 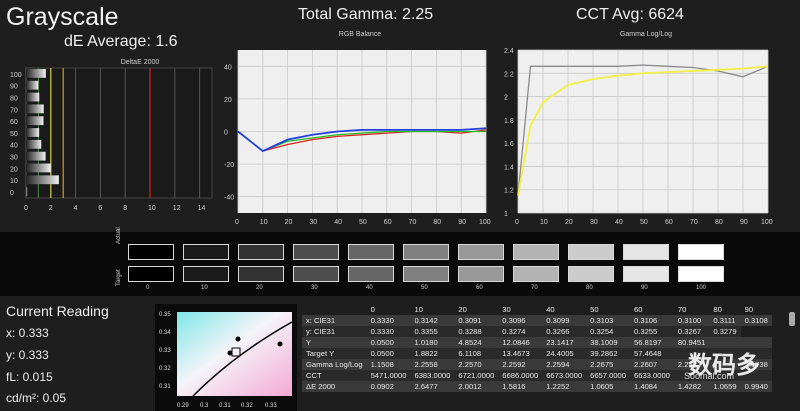 I want to click on delta-y-tick: 90, so click(x=14, y=87).